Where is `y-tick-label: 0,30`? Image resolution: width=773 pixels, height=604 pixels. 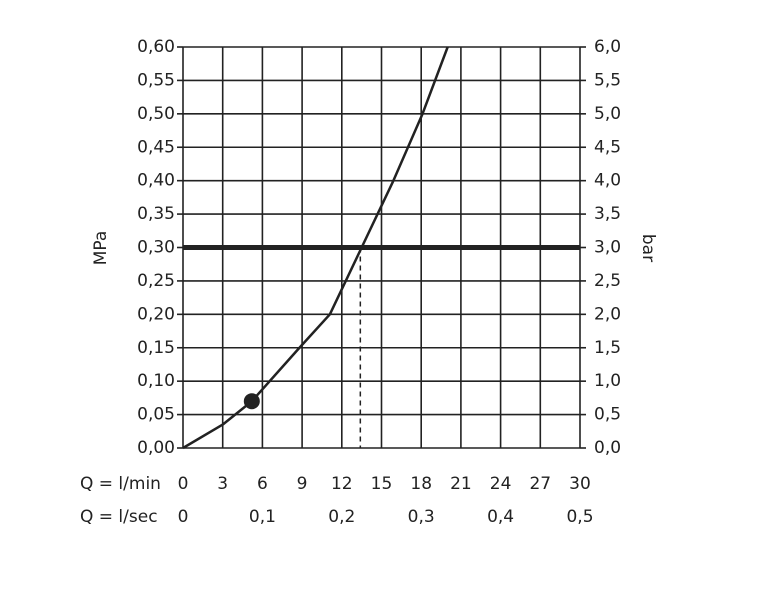 y-tick-label: 0,30 is located at coordinates (156, 248).